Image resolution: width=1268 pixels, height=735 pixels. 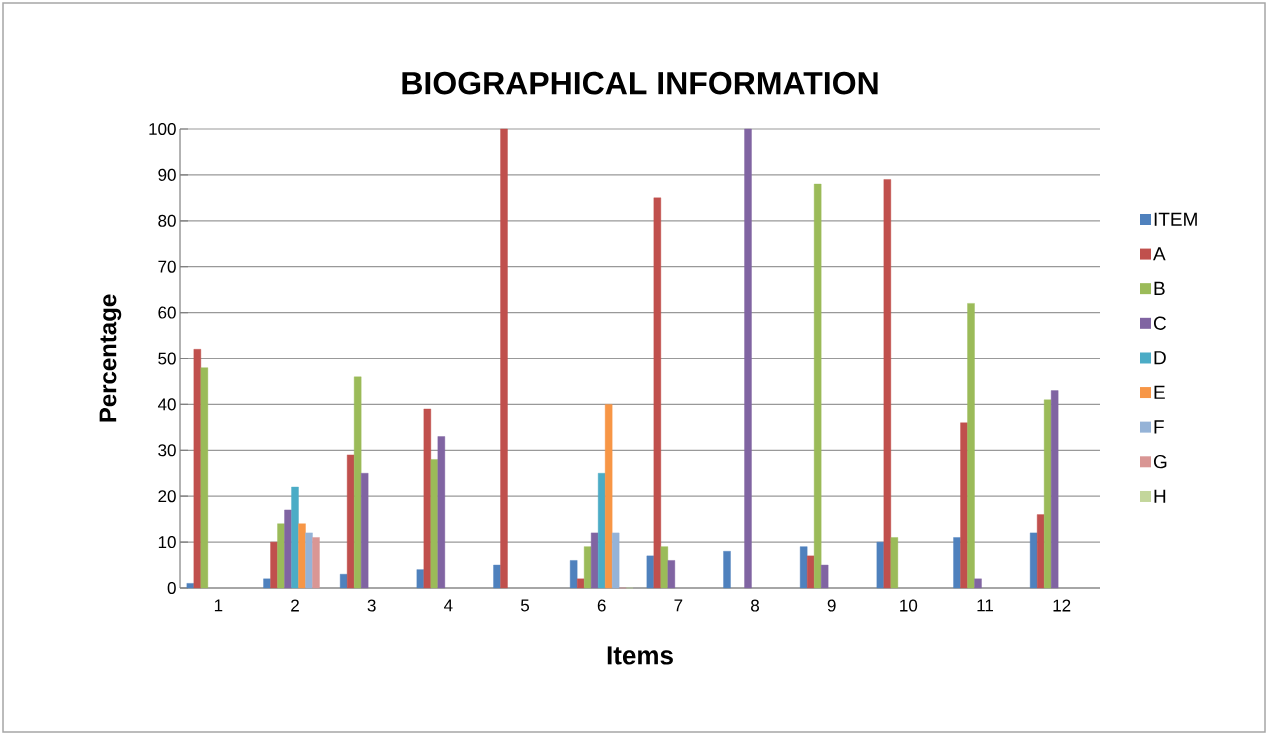 I want to click on legend-label: E, so click(x=1159, y=392).